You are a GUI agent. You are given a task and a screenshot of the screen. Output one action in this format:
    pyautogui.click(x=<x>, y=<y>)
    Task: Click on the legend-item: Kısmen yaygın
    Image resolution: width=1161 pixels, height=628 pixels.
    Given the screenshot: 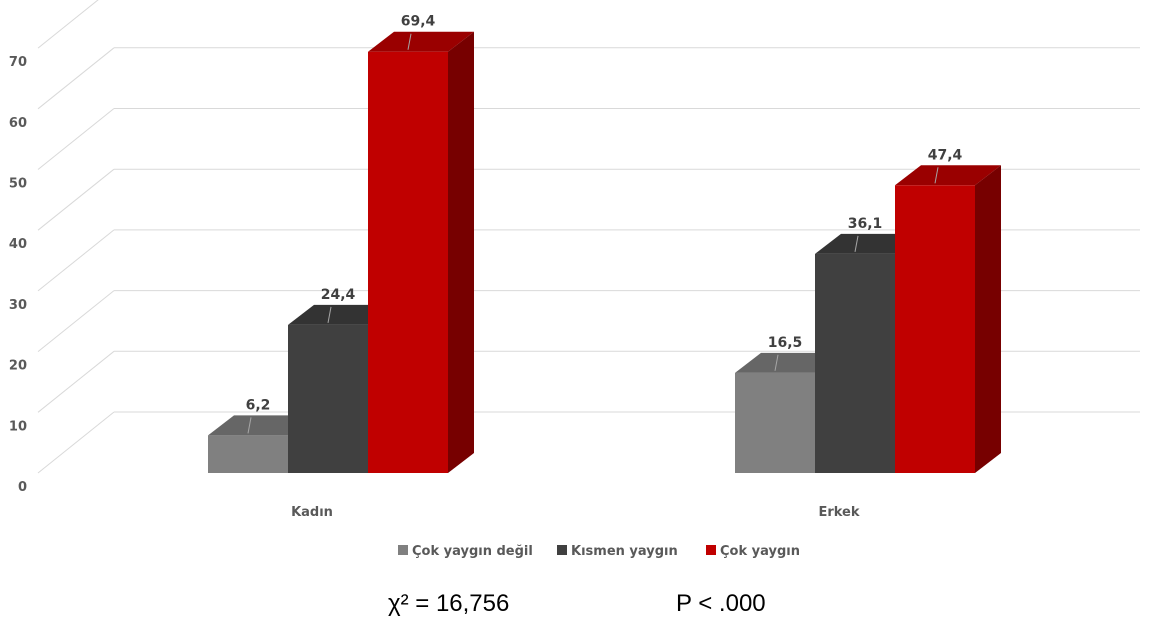 What is the action you would take?
    pyautogui.click(x=617, y=551)
    